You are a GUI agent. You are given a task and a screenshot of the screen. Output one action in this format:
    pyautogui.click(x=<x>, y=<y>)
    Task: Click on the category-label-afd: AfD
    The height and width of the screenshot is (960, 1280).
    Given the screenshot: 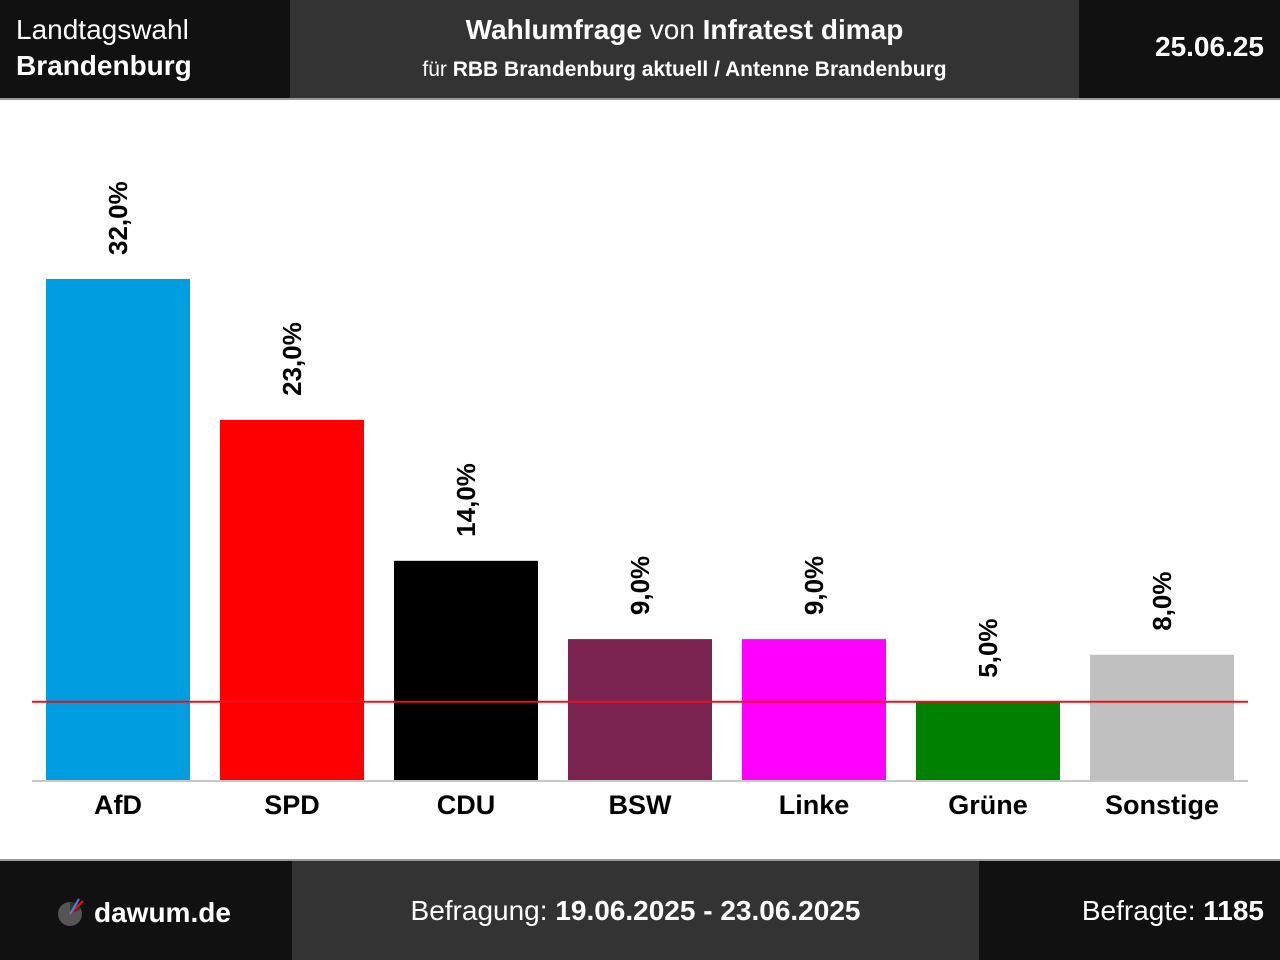 What is the action you would take?
    pyautogui.click(x=118, y=805)
    